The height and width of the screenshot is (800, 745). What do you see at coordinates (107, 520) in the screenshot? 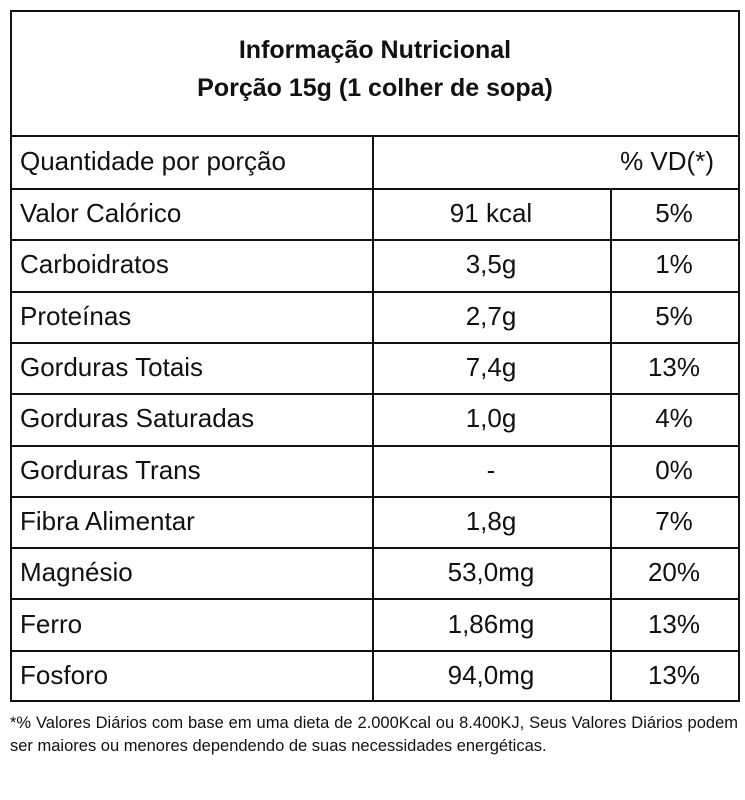
I see `nutrient: Fibra Alimentar` at bounding box center [107, 520].